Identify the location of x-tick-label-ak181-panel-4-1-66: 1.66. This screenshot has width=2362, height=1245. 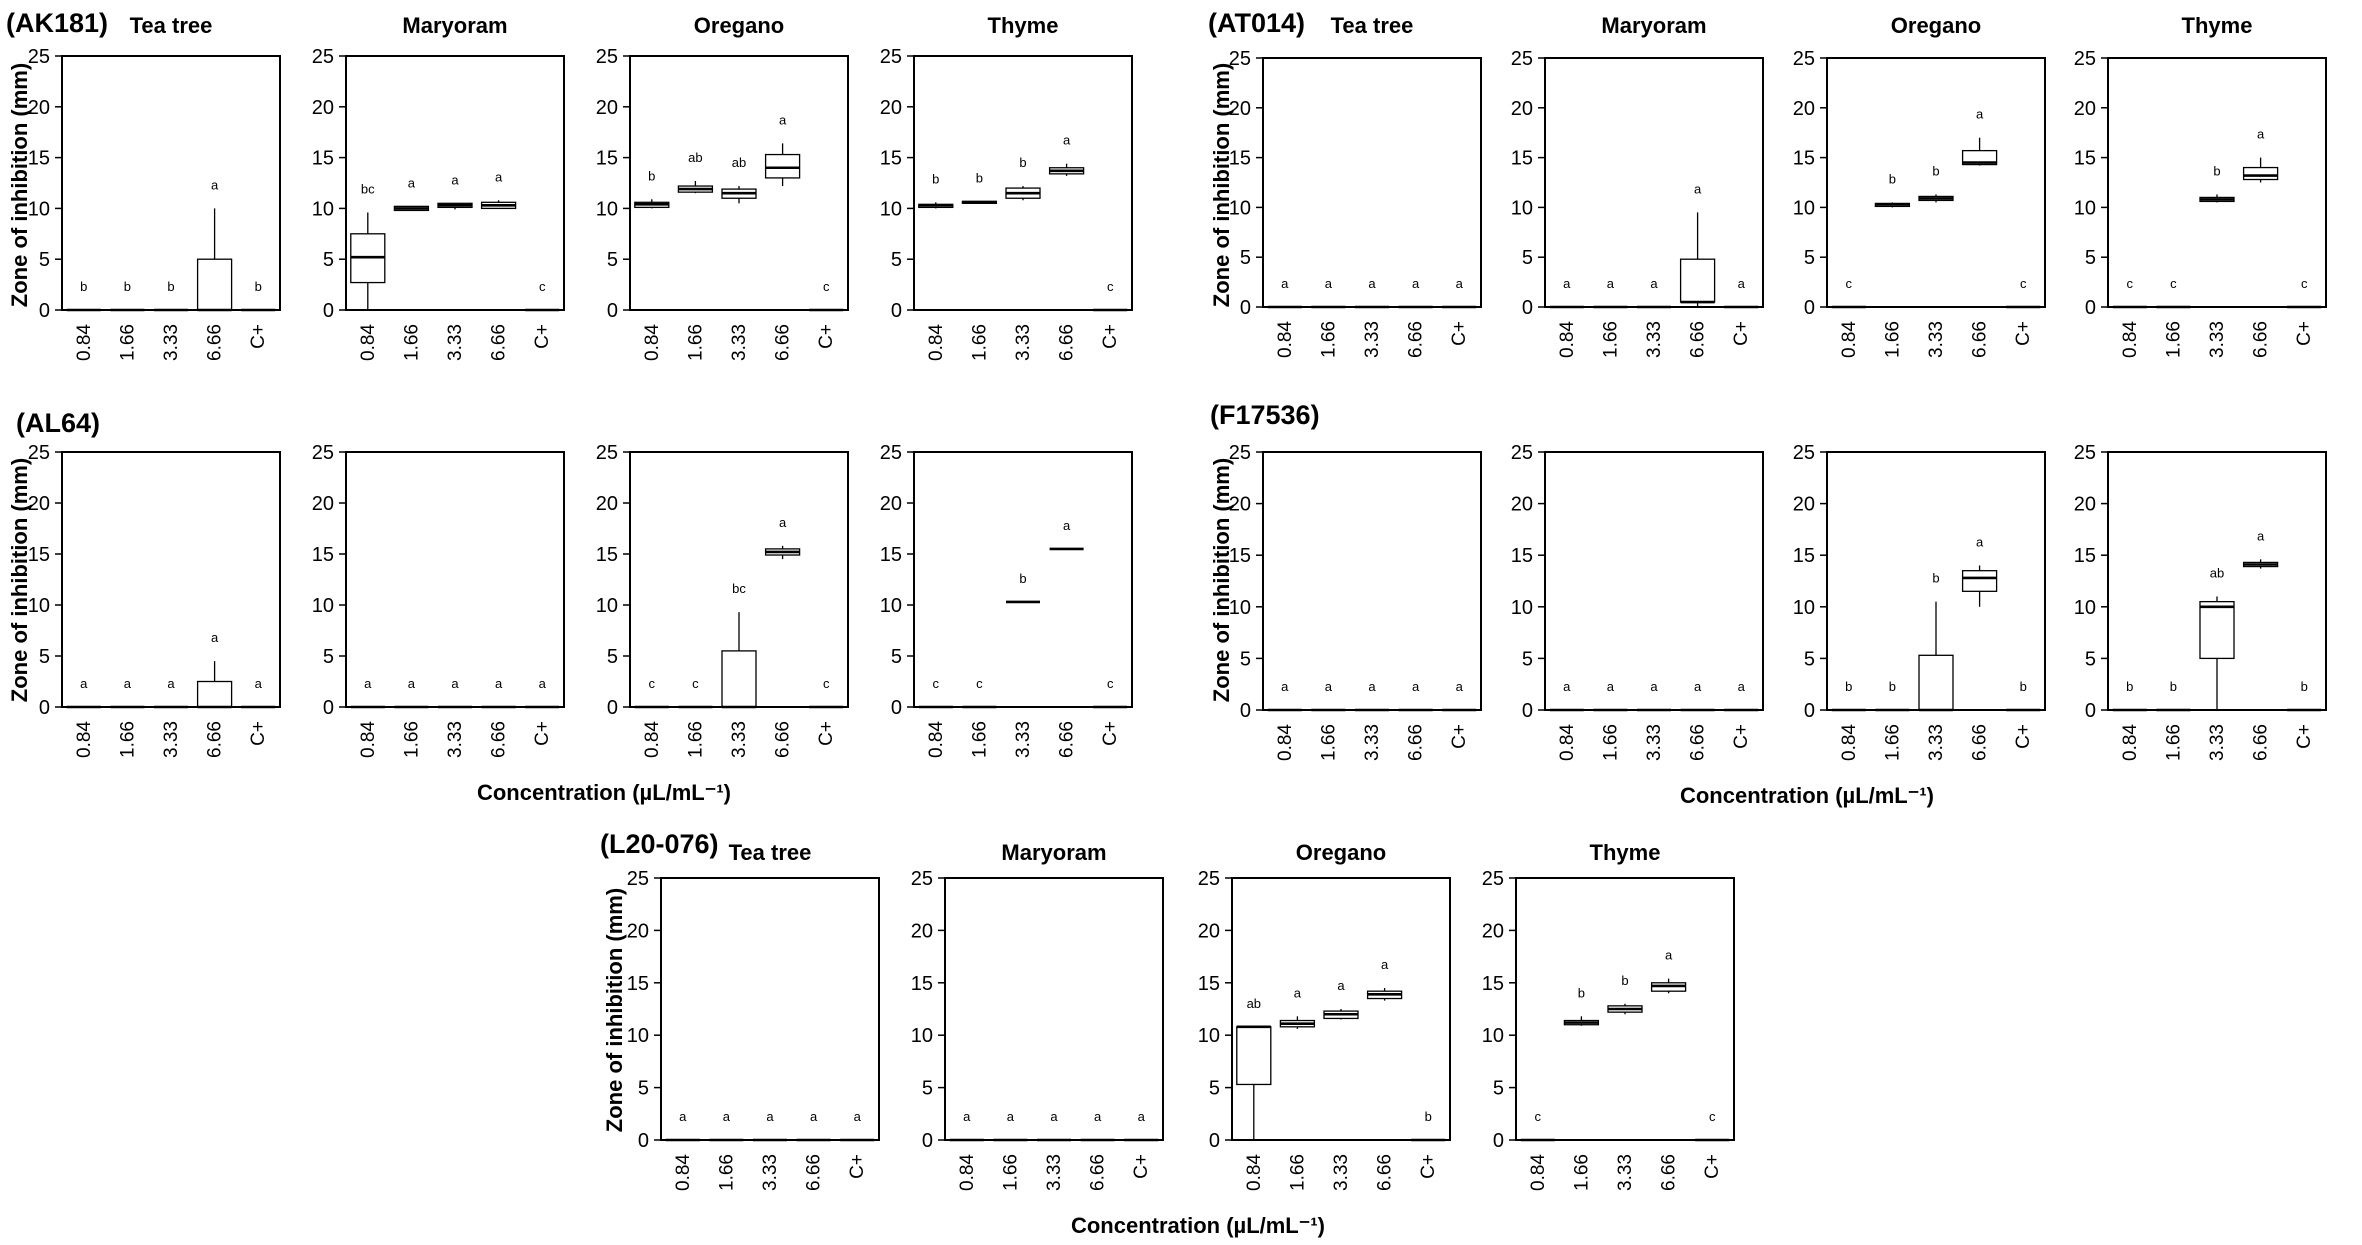
(979, 342).